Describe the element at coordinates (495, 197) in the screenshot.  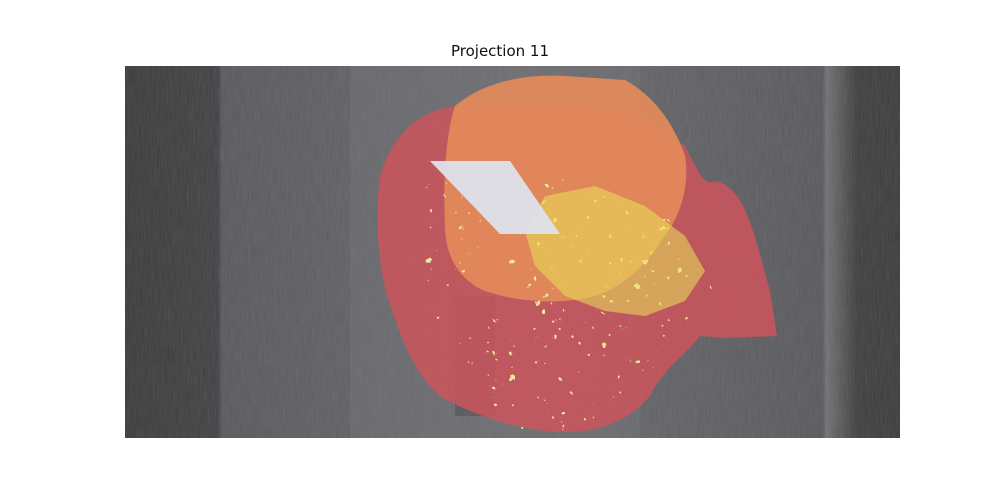
I see `bright-region` at that location.